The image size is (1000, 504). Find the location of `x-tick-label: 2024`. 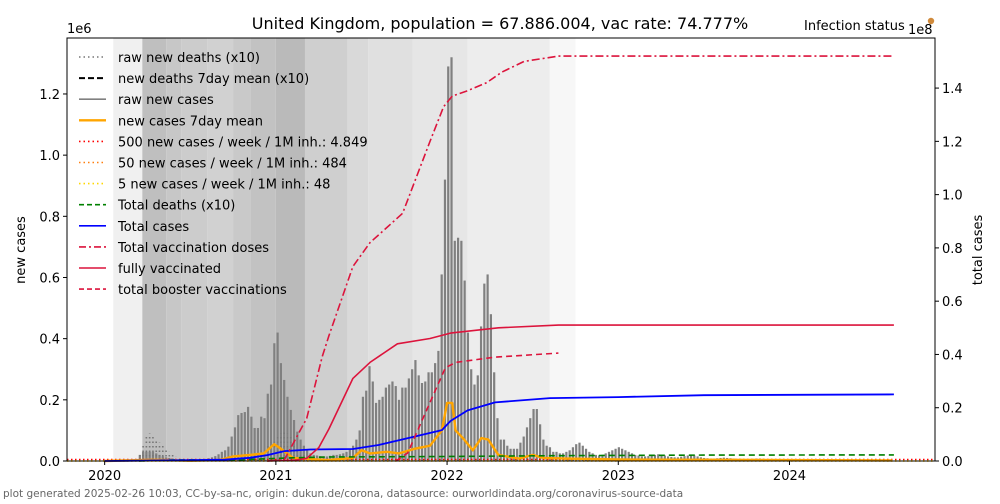

x-tick-label: 2024 is located at coordinates (789, 476).